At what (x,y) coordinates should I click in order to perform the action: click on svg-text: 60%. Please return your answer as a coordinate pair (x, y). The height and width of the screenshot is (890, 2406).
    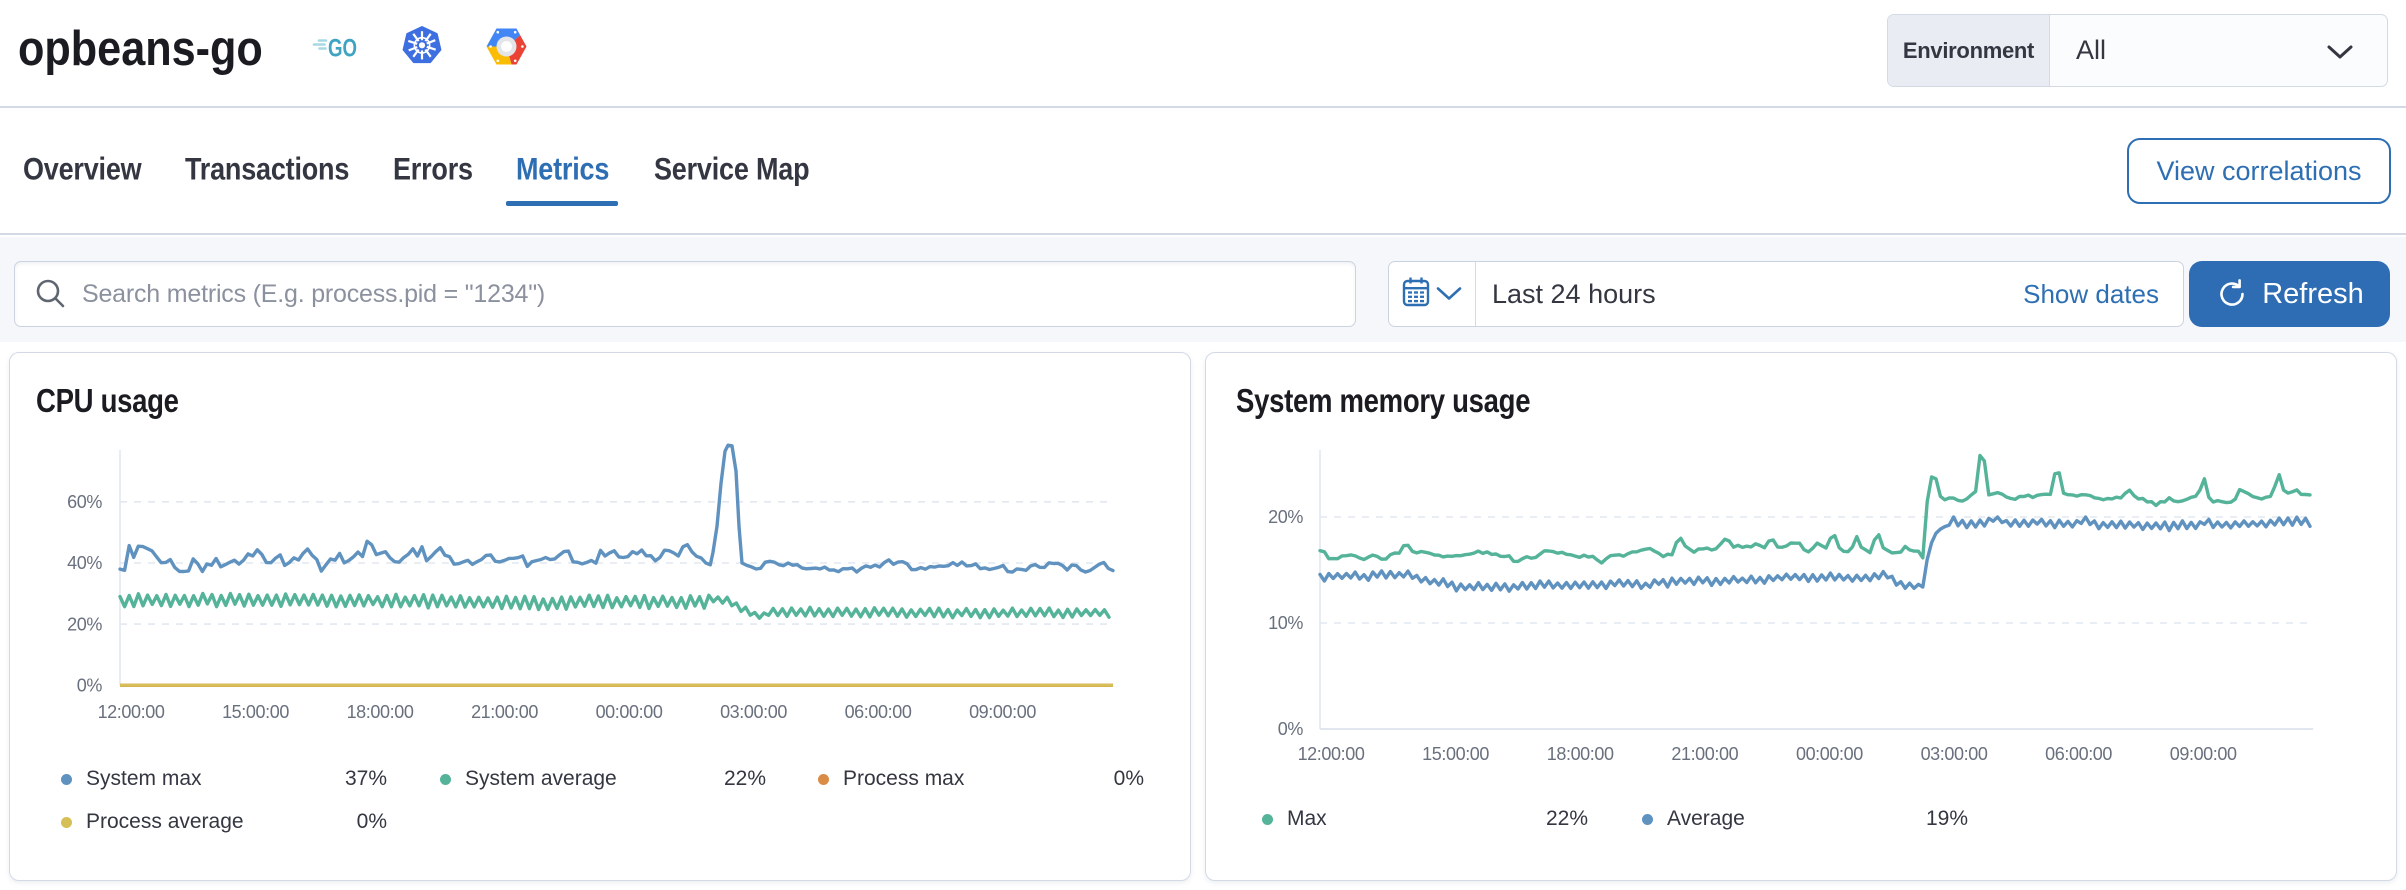
    Looking at the image, I should click on (84, 502).